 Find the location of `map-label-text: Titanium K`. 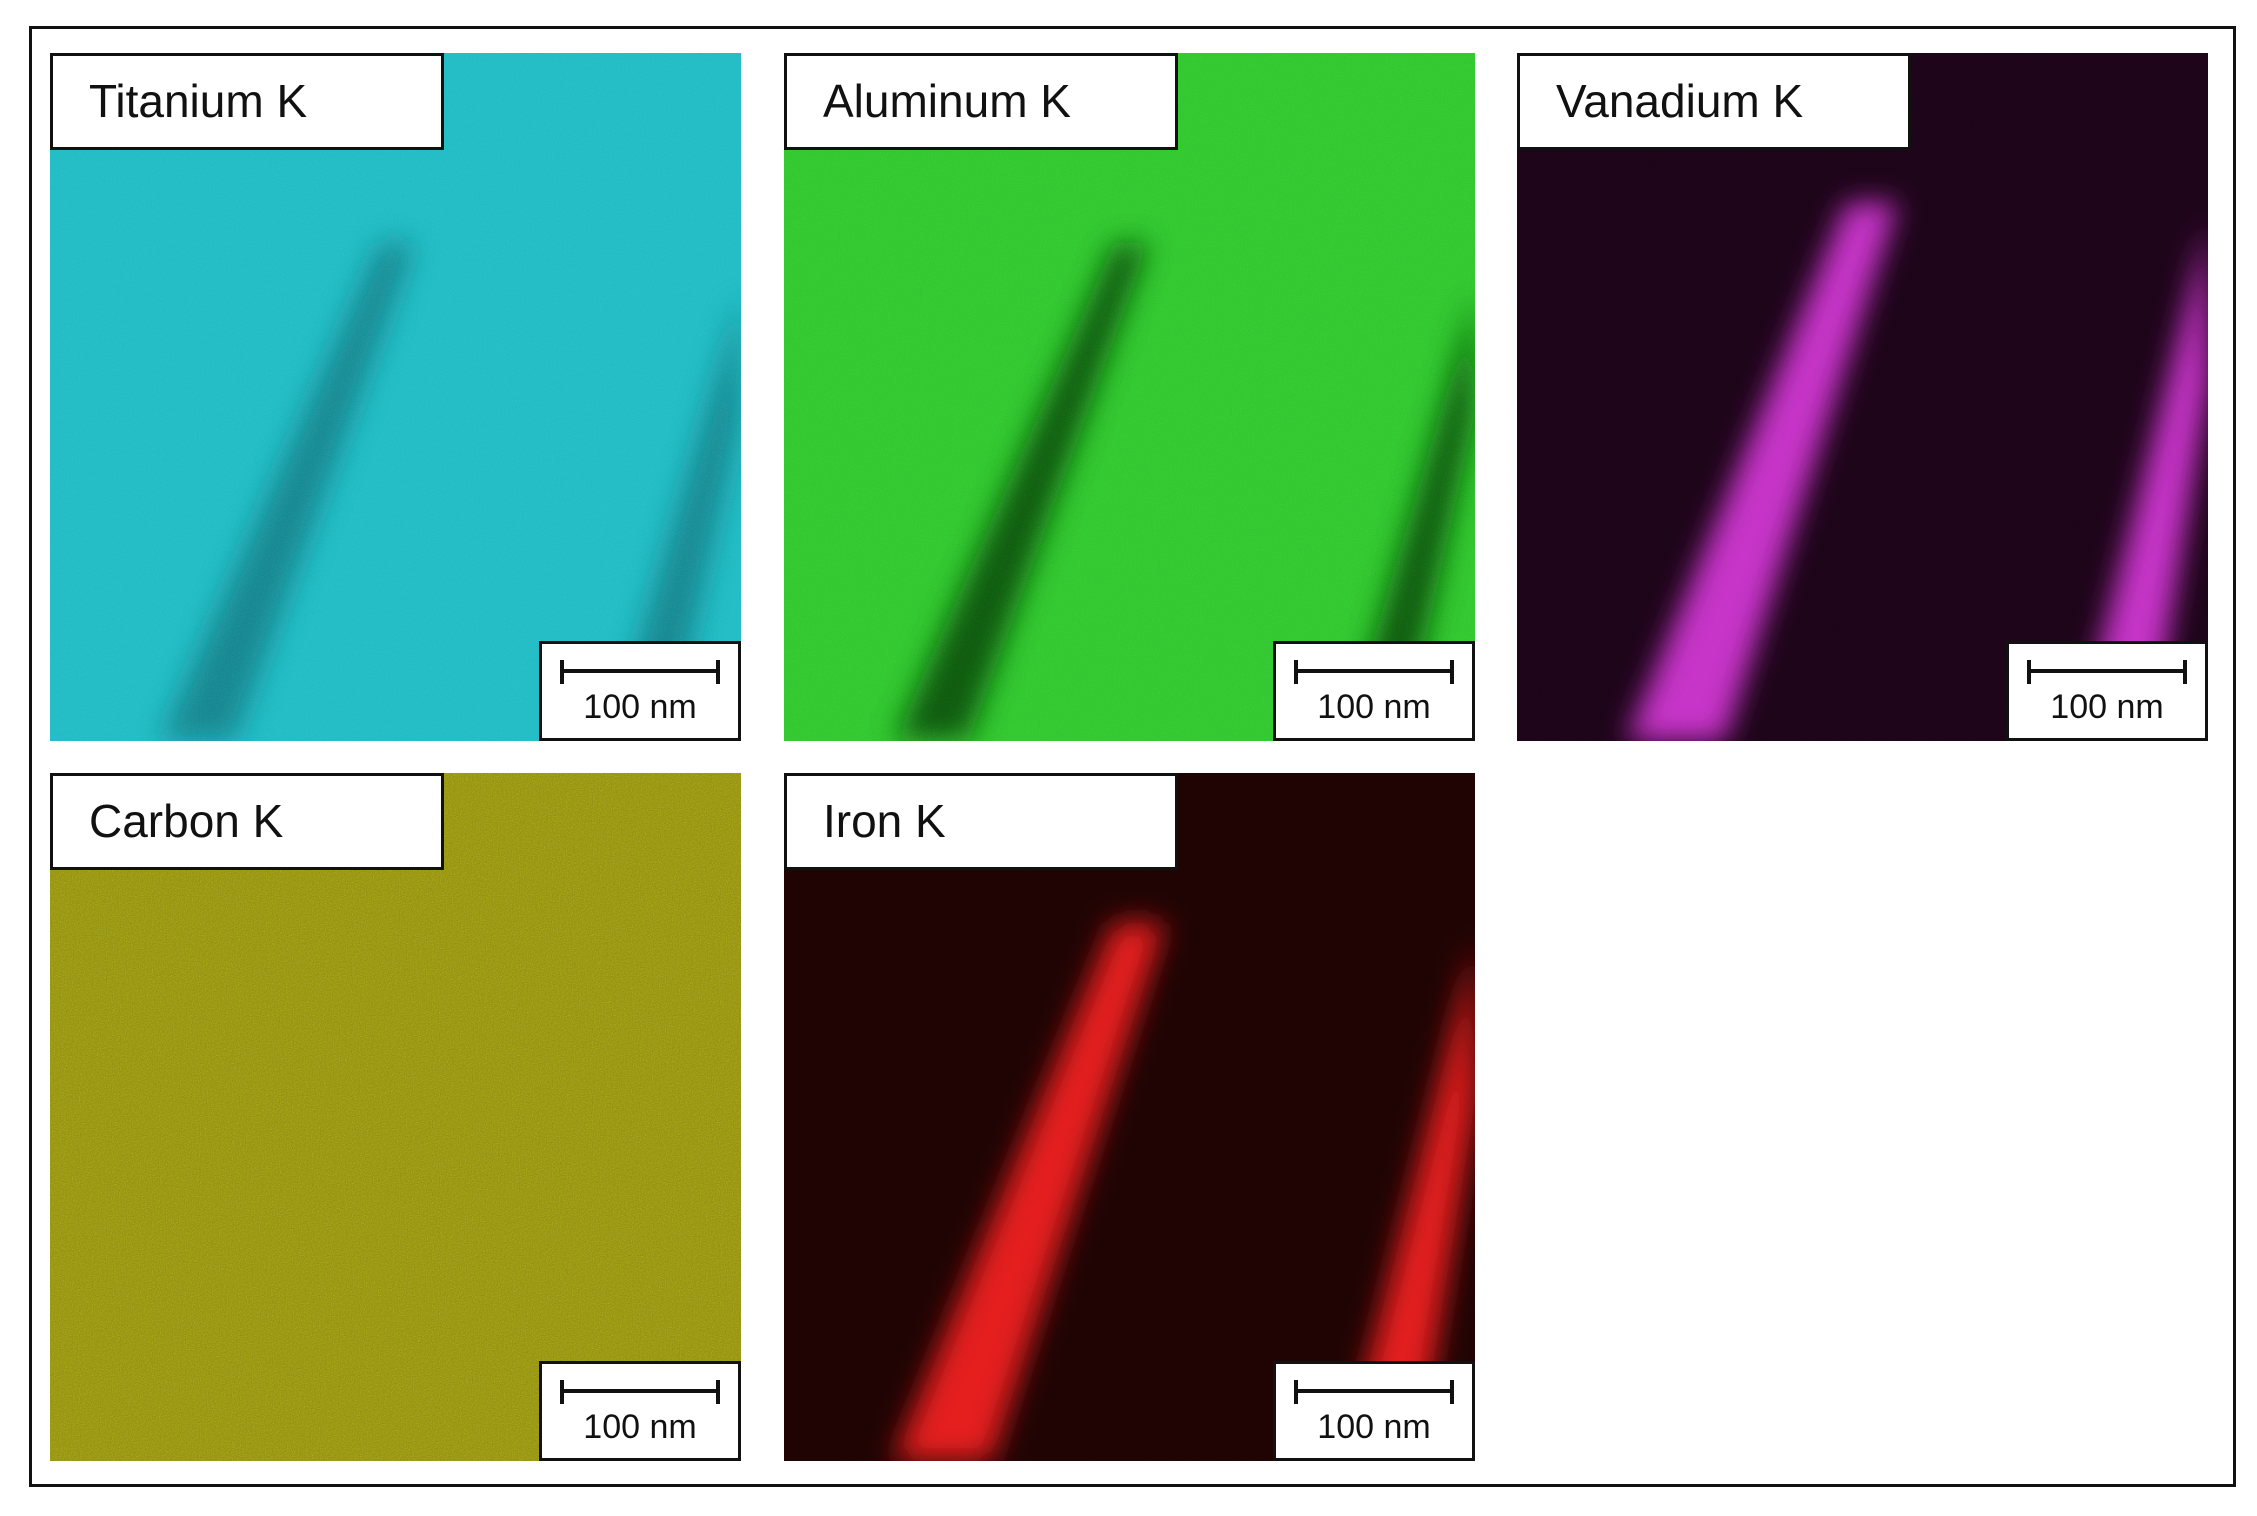

map-label-text: Titanium K is located at coordinates (198, 101).